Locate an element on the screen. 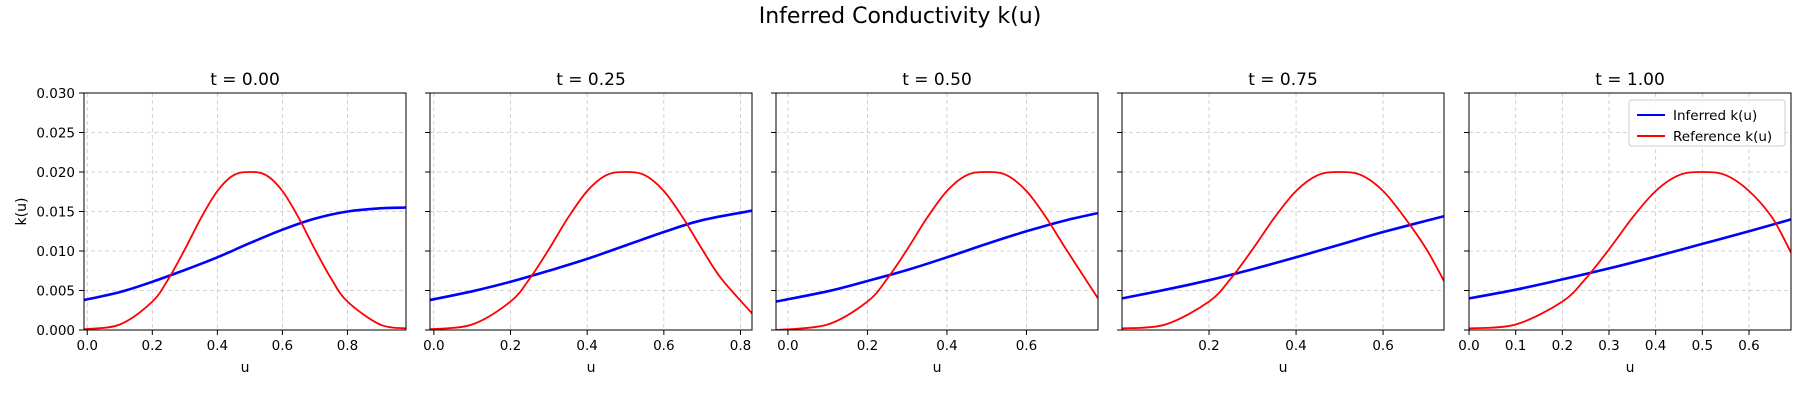 This screenshot has width=1800, height=400. subplot-4: 0.2 0.4 0.6 t = 0.75 u is located at coordinates (1281, 223).